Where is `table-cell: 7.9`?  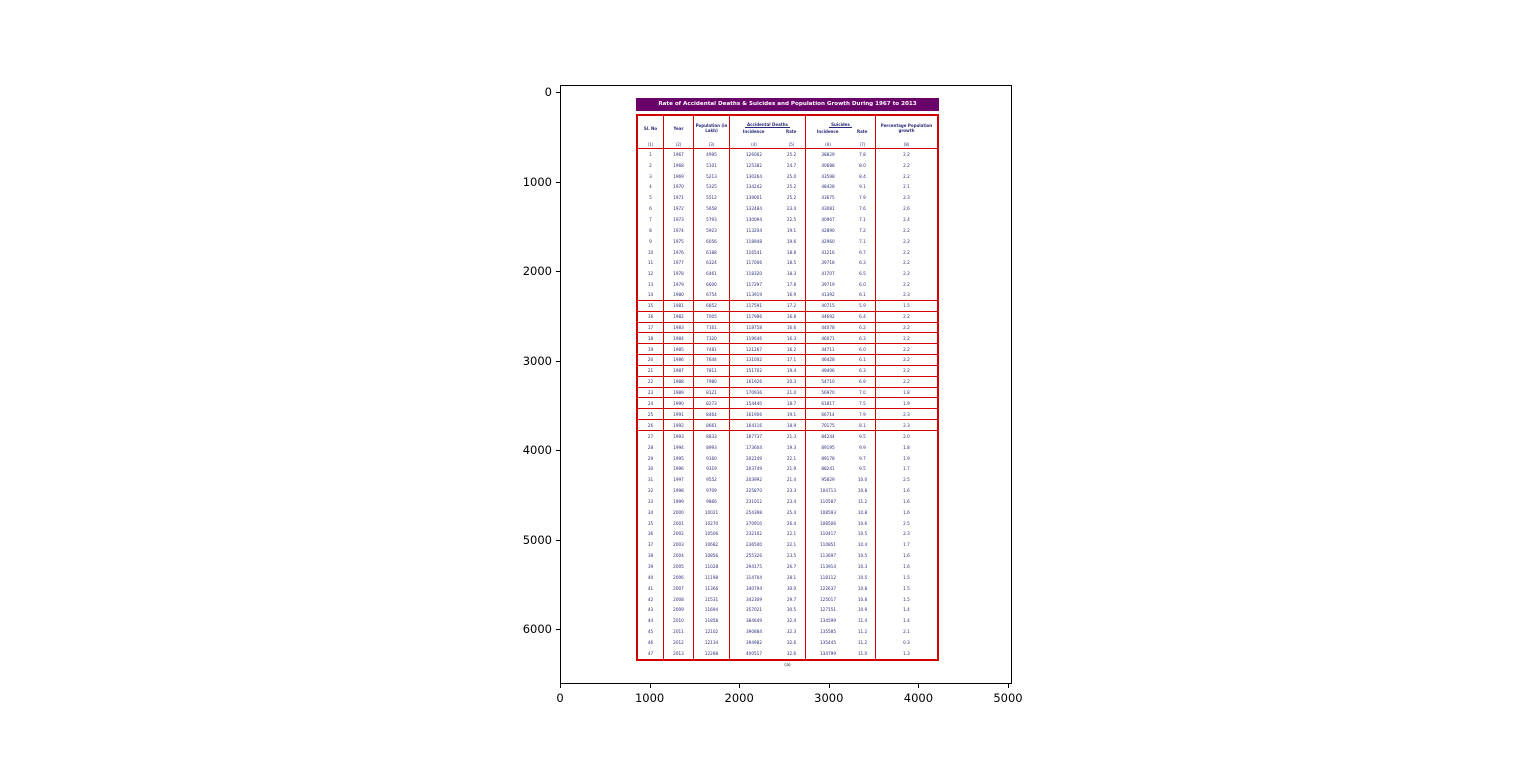 table-cell: 7.9 is located at coordinates (863, 198).